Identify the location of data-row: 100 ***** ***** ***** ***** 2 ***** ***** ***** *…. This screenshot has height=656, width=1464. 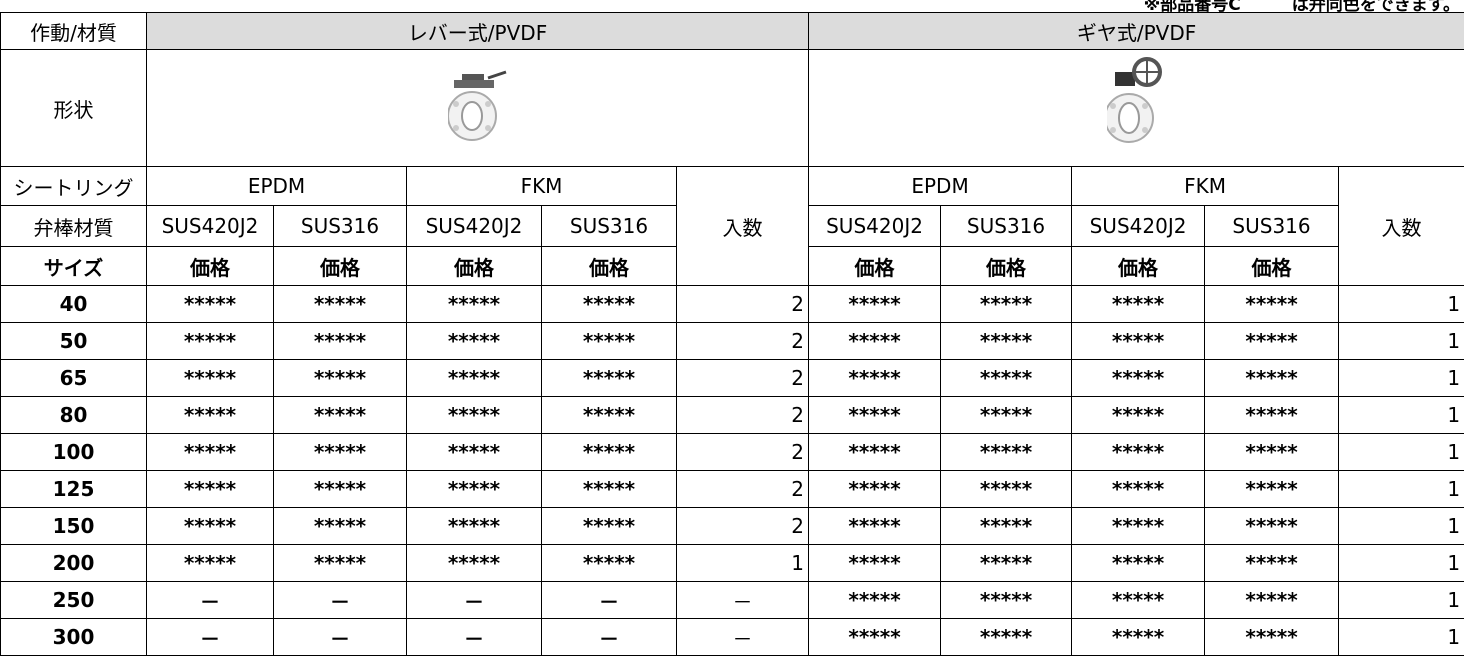
(732, 452).